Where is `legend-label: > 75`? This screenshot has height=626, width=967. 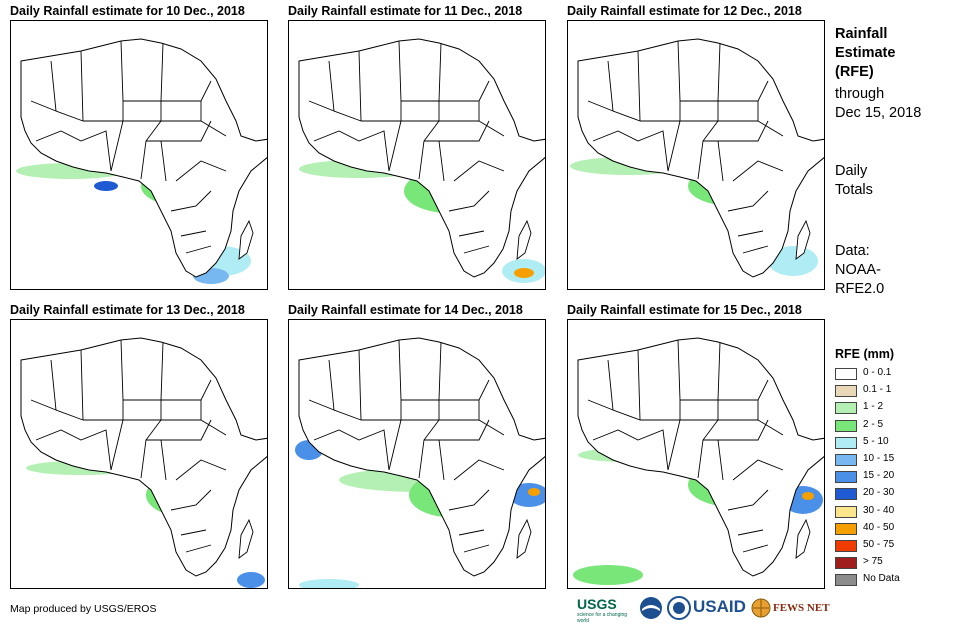 legend-label: > 75 is located at coordinates (873, 562).